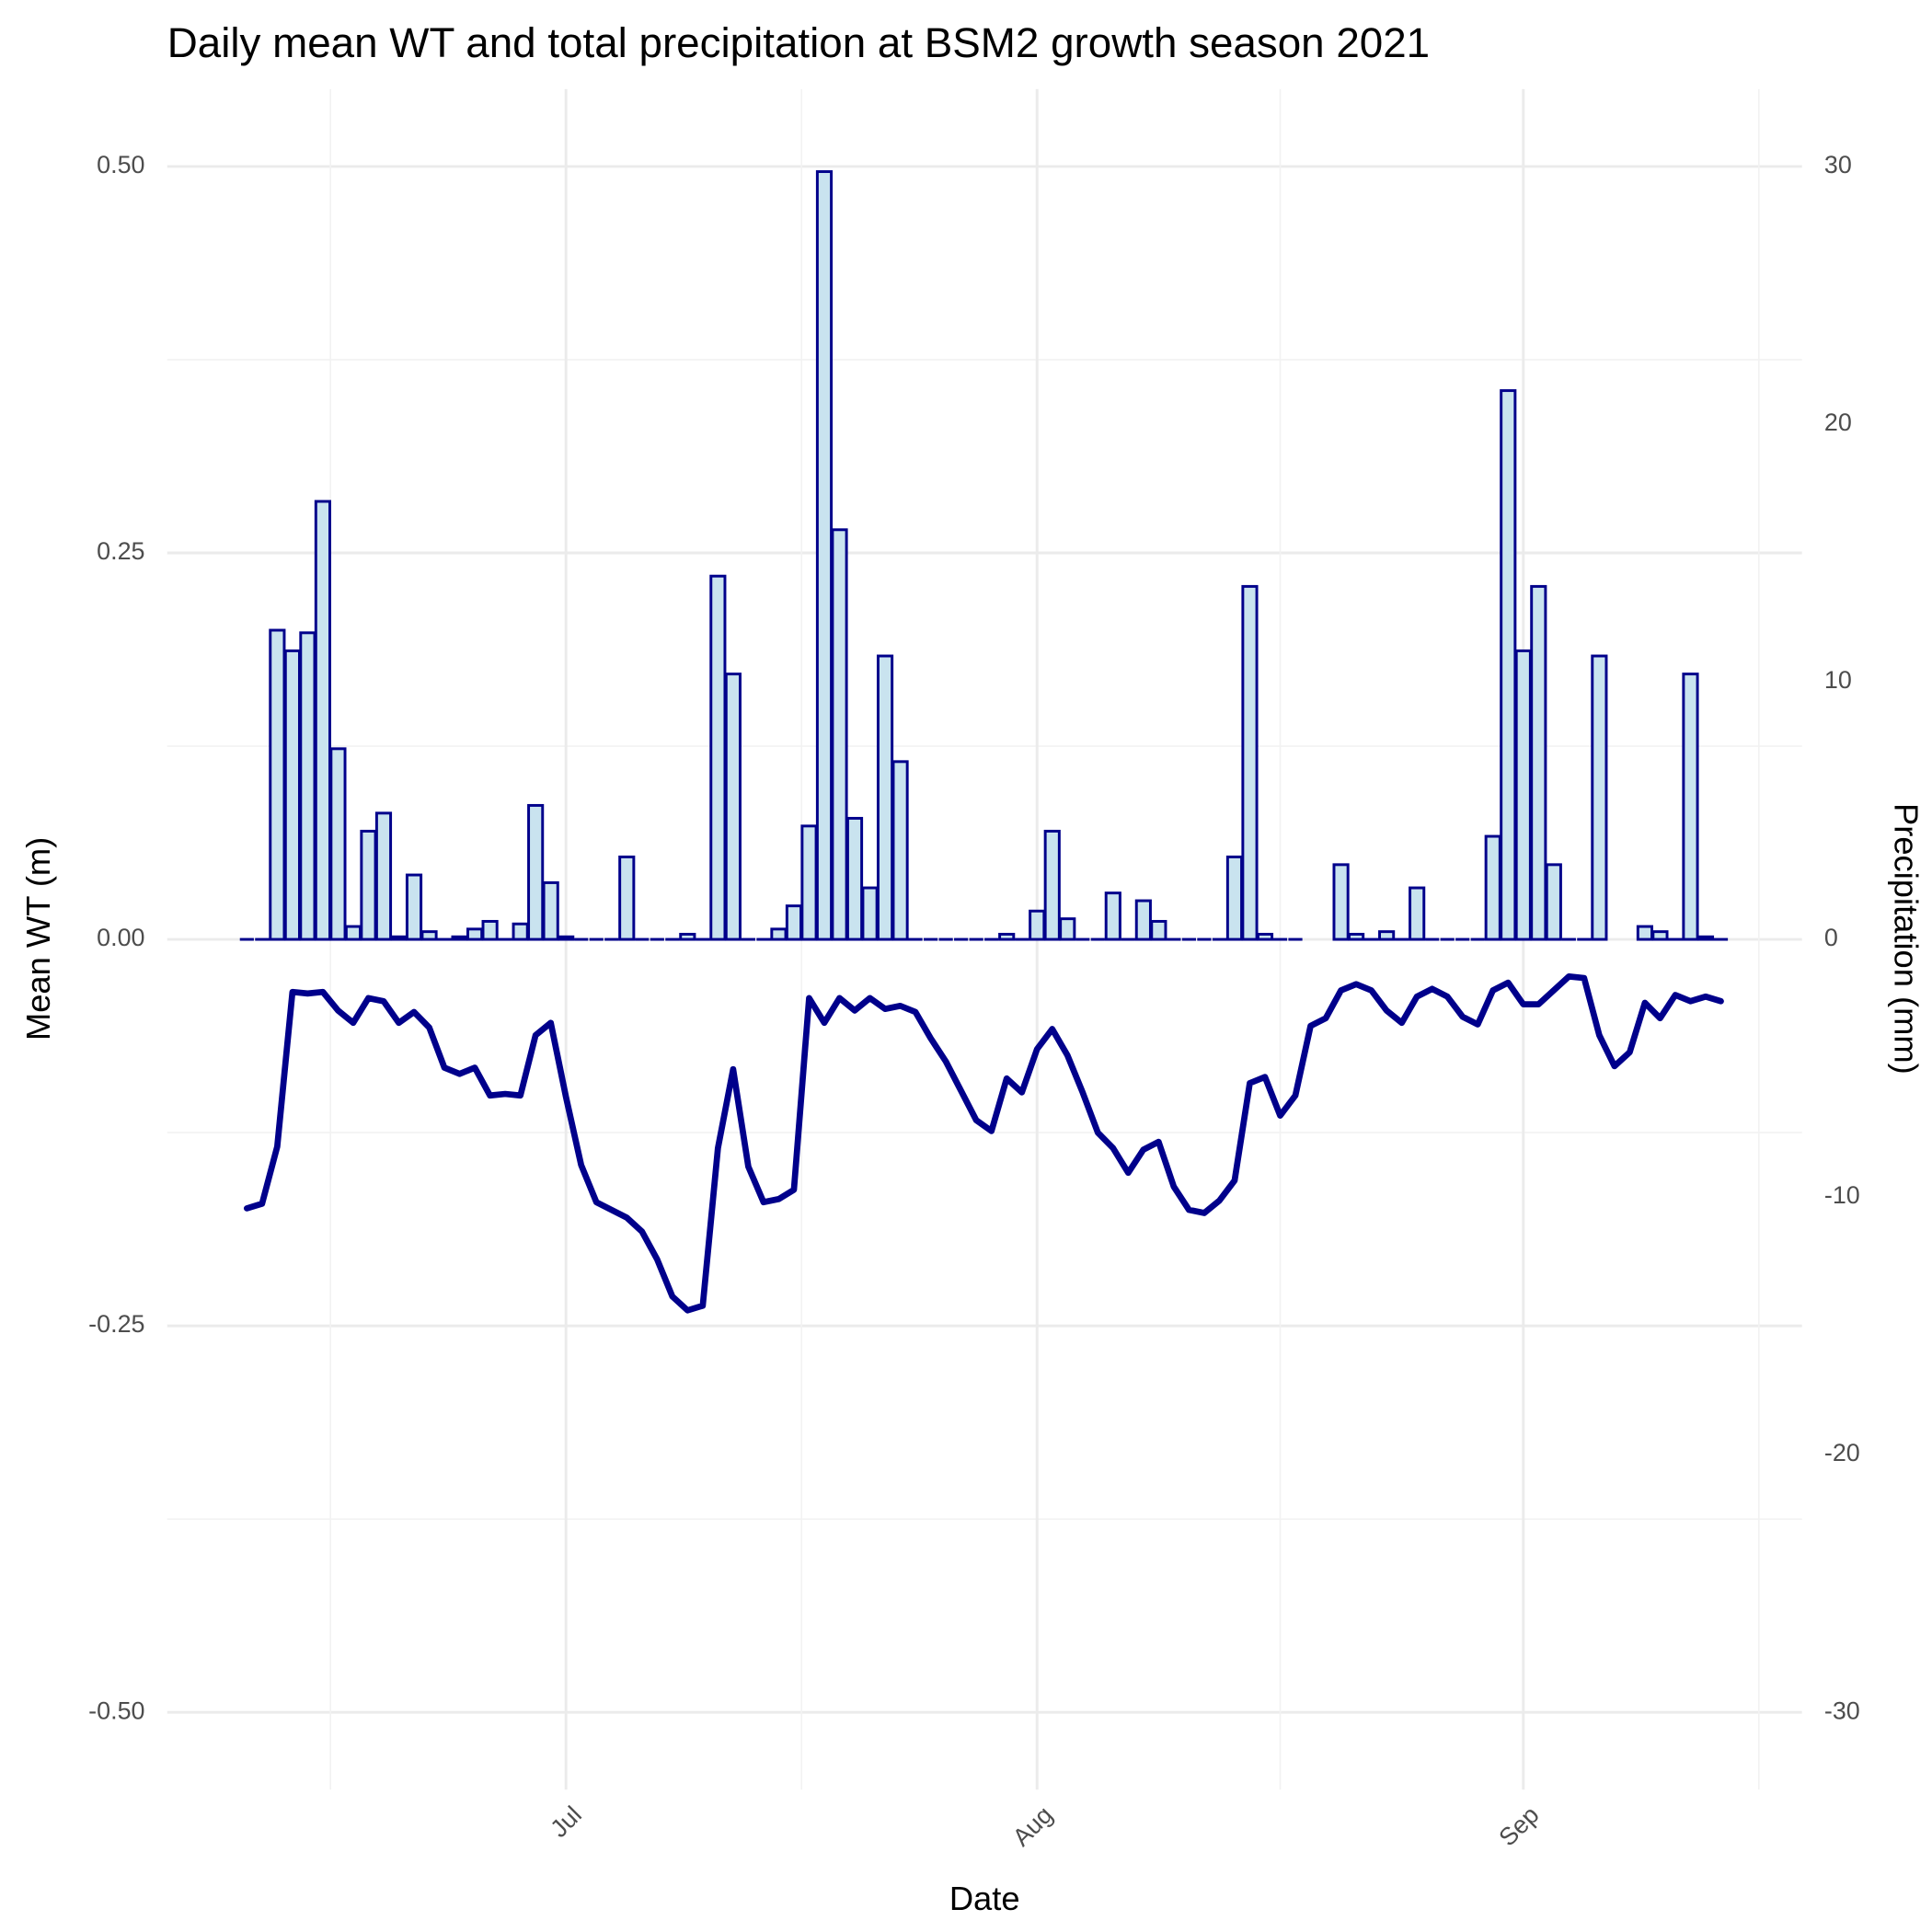 This screenshot has width=1932, height=1932. What do you see at coordinates (38, 939) in the screenshot?
I see `y-axis-title: Mean WT (m)` at bounding box center [38, 939].